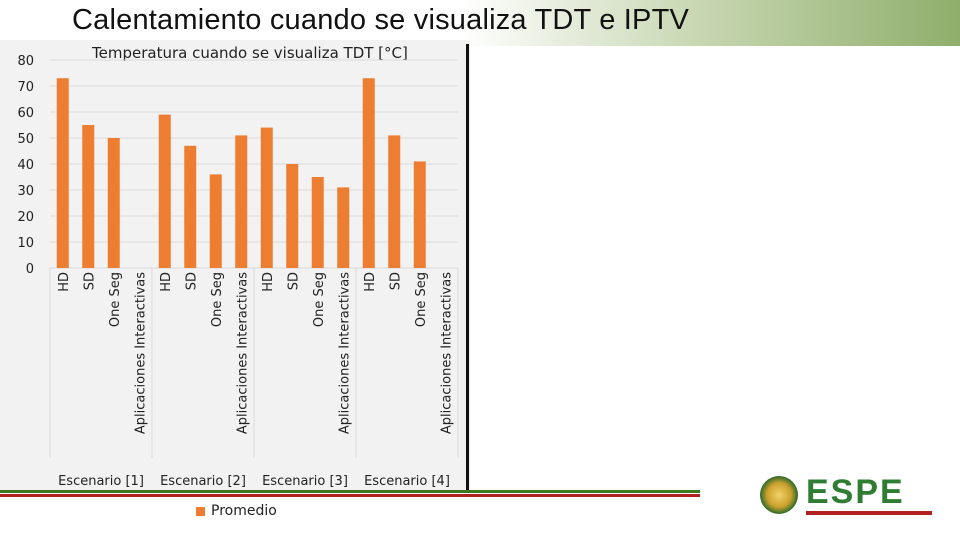 Image resolution: width=960 pixels, height=540 pixels. I want to click on x-group-label: Escenario [3], so click(305, 481).